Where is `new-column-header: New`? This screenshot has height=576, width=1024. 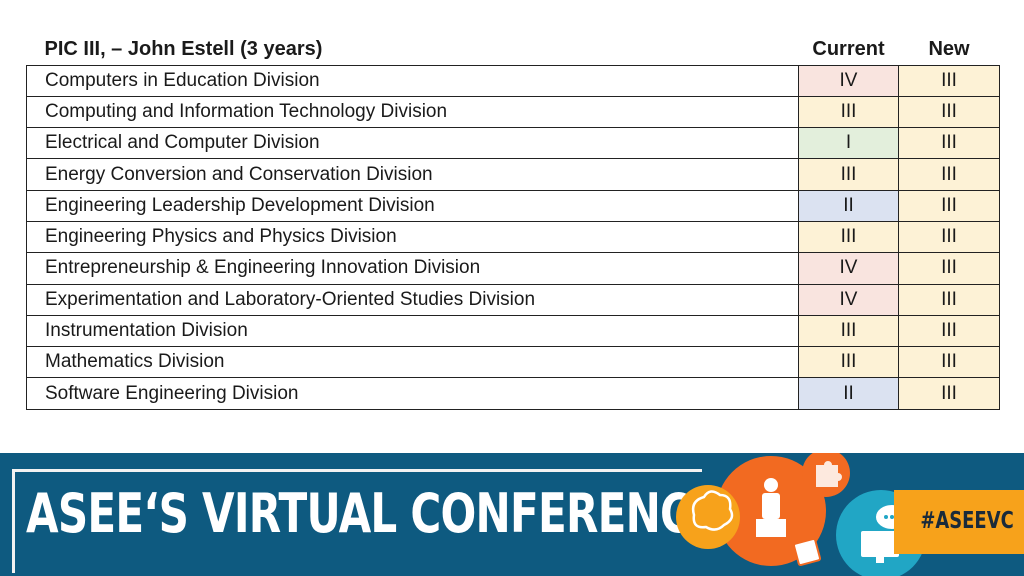 new-column-header: New is located at coordinates (949, 48).